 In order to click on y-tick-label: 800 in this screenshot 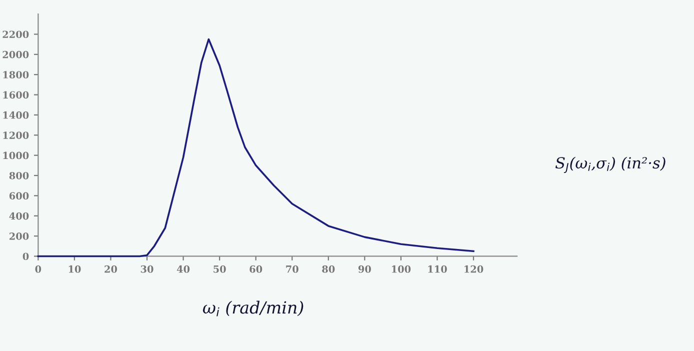, I will do `click(19, 176)`.